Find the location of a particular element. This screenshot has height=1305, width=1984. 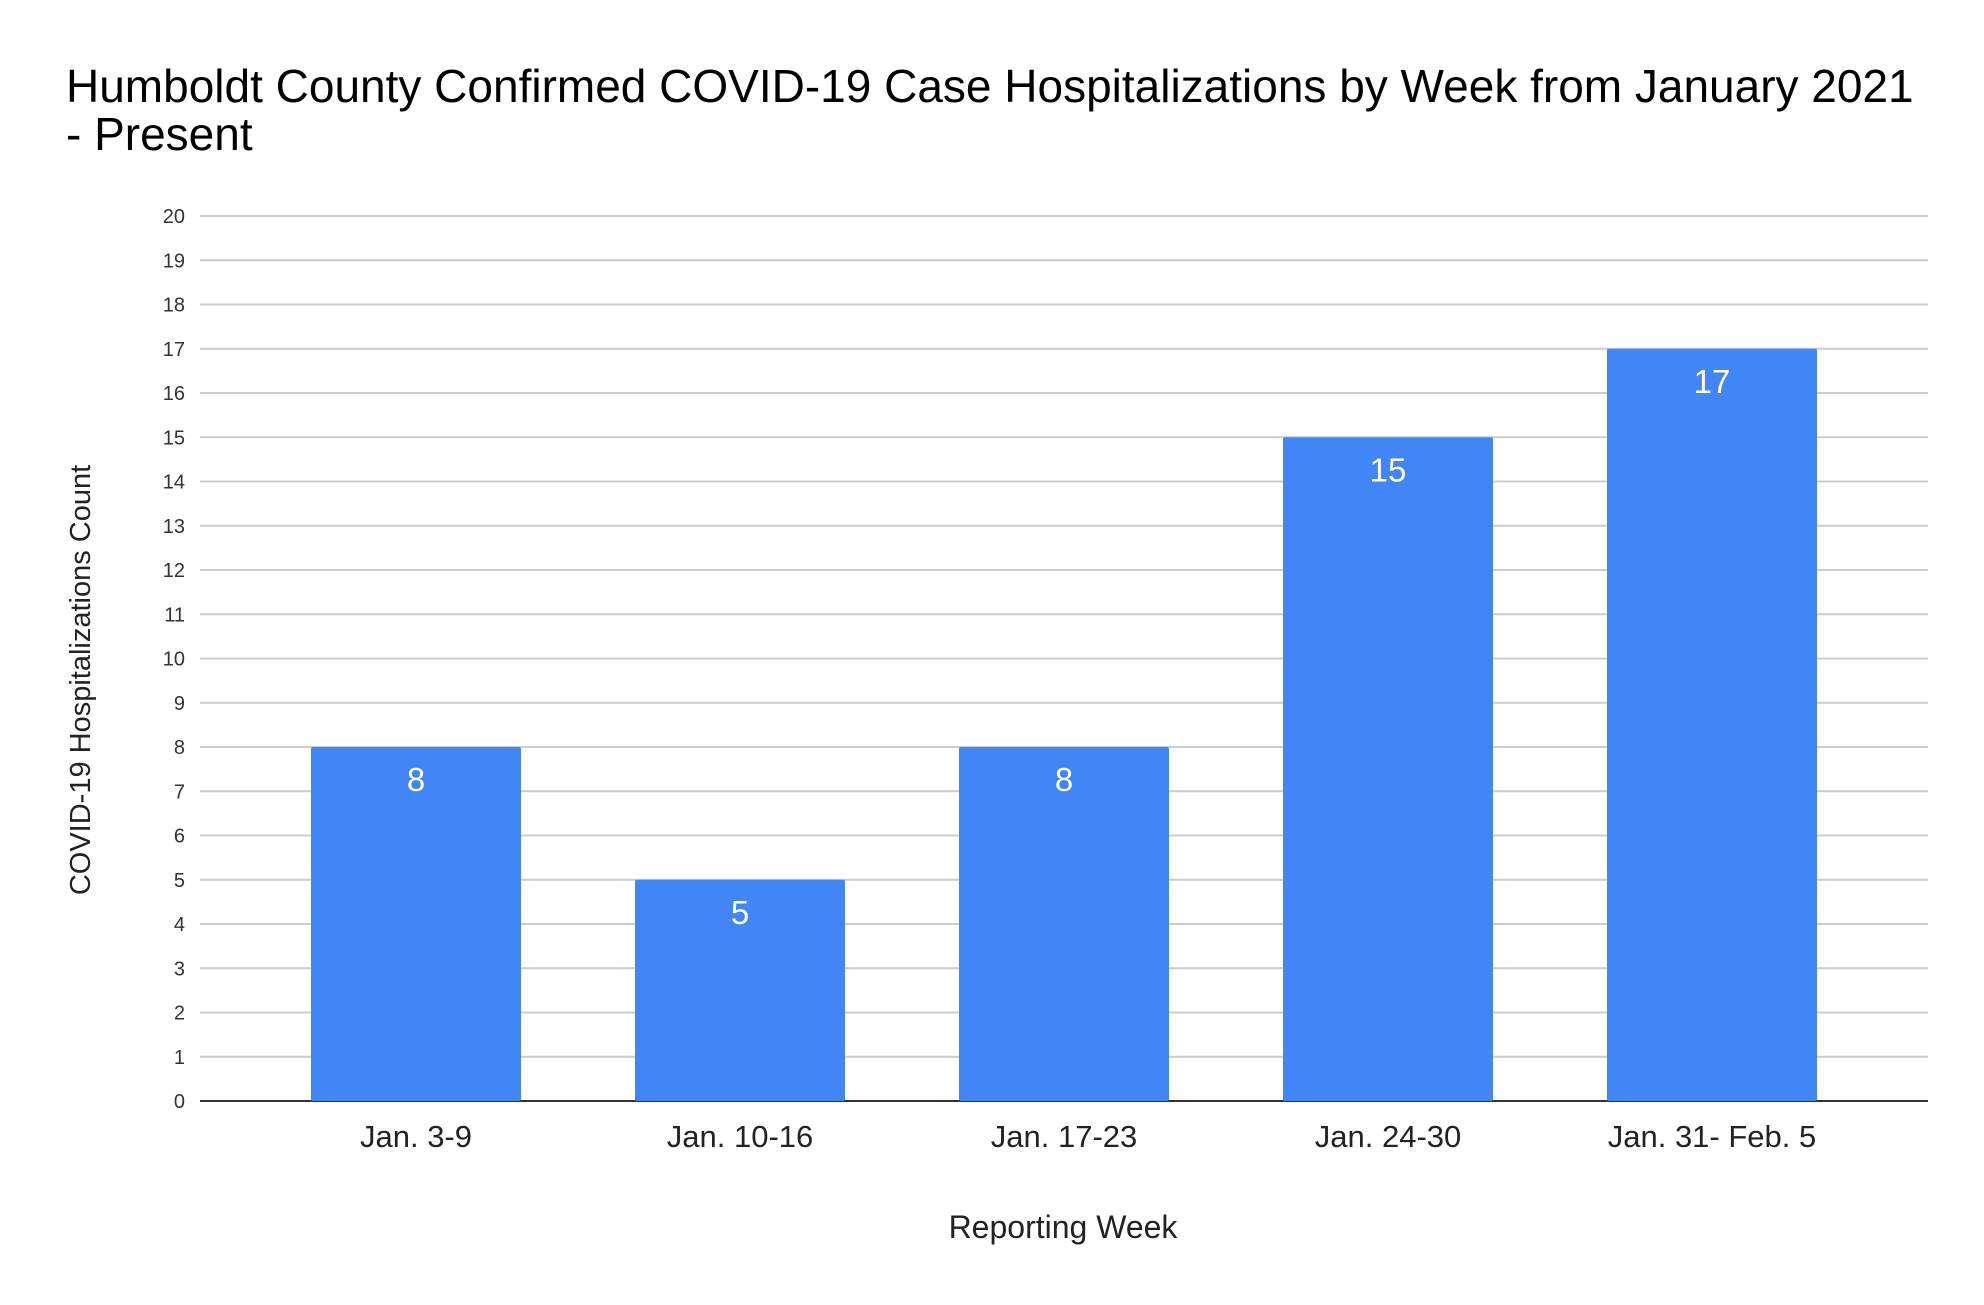

y-tick-label: 0 is located at coordinates (179, 1102).